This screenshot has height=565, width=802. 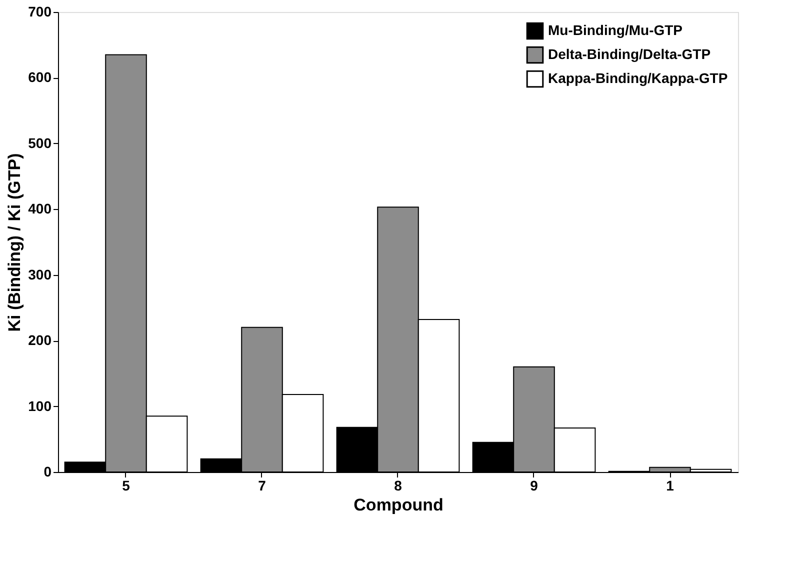 What do you see at coordinates (48, 472) in the screenshot?
I see `y-tick-label: 0` at bounding box center [48, 472].